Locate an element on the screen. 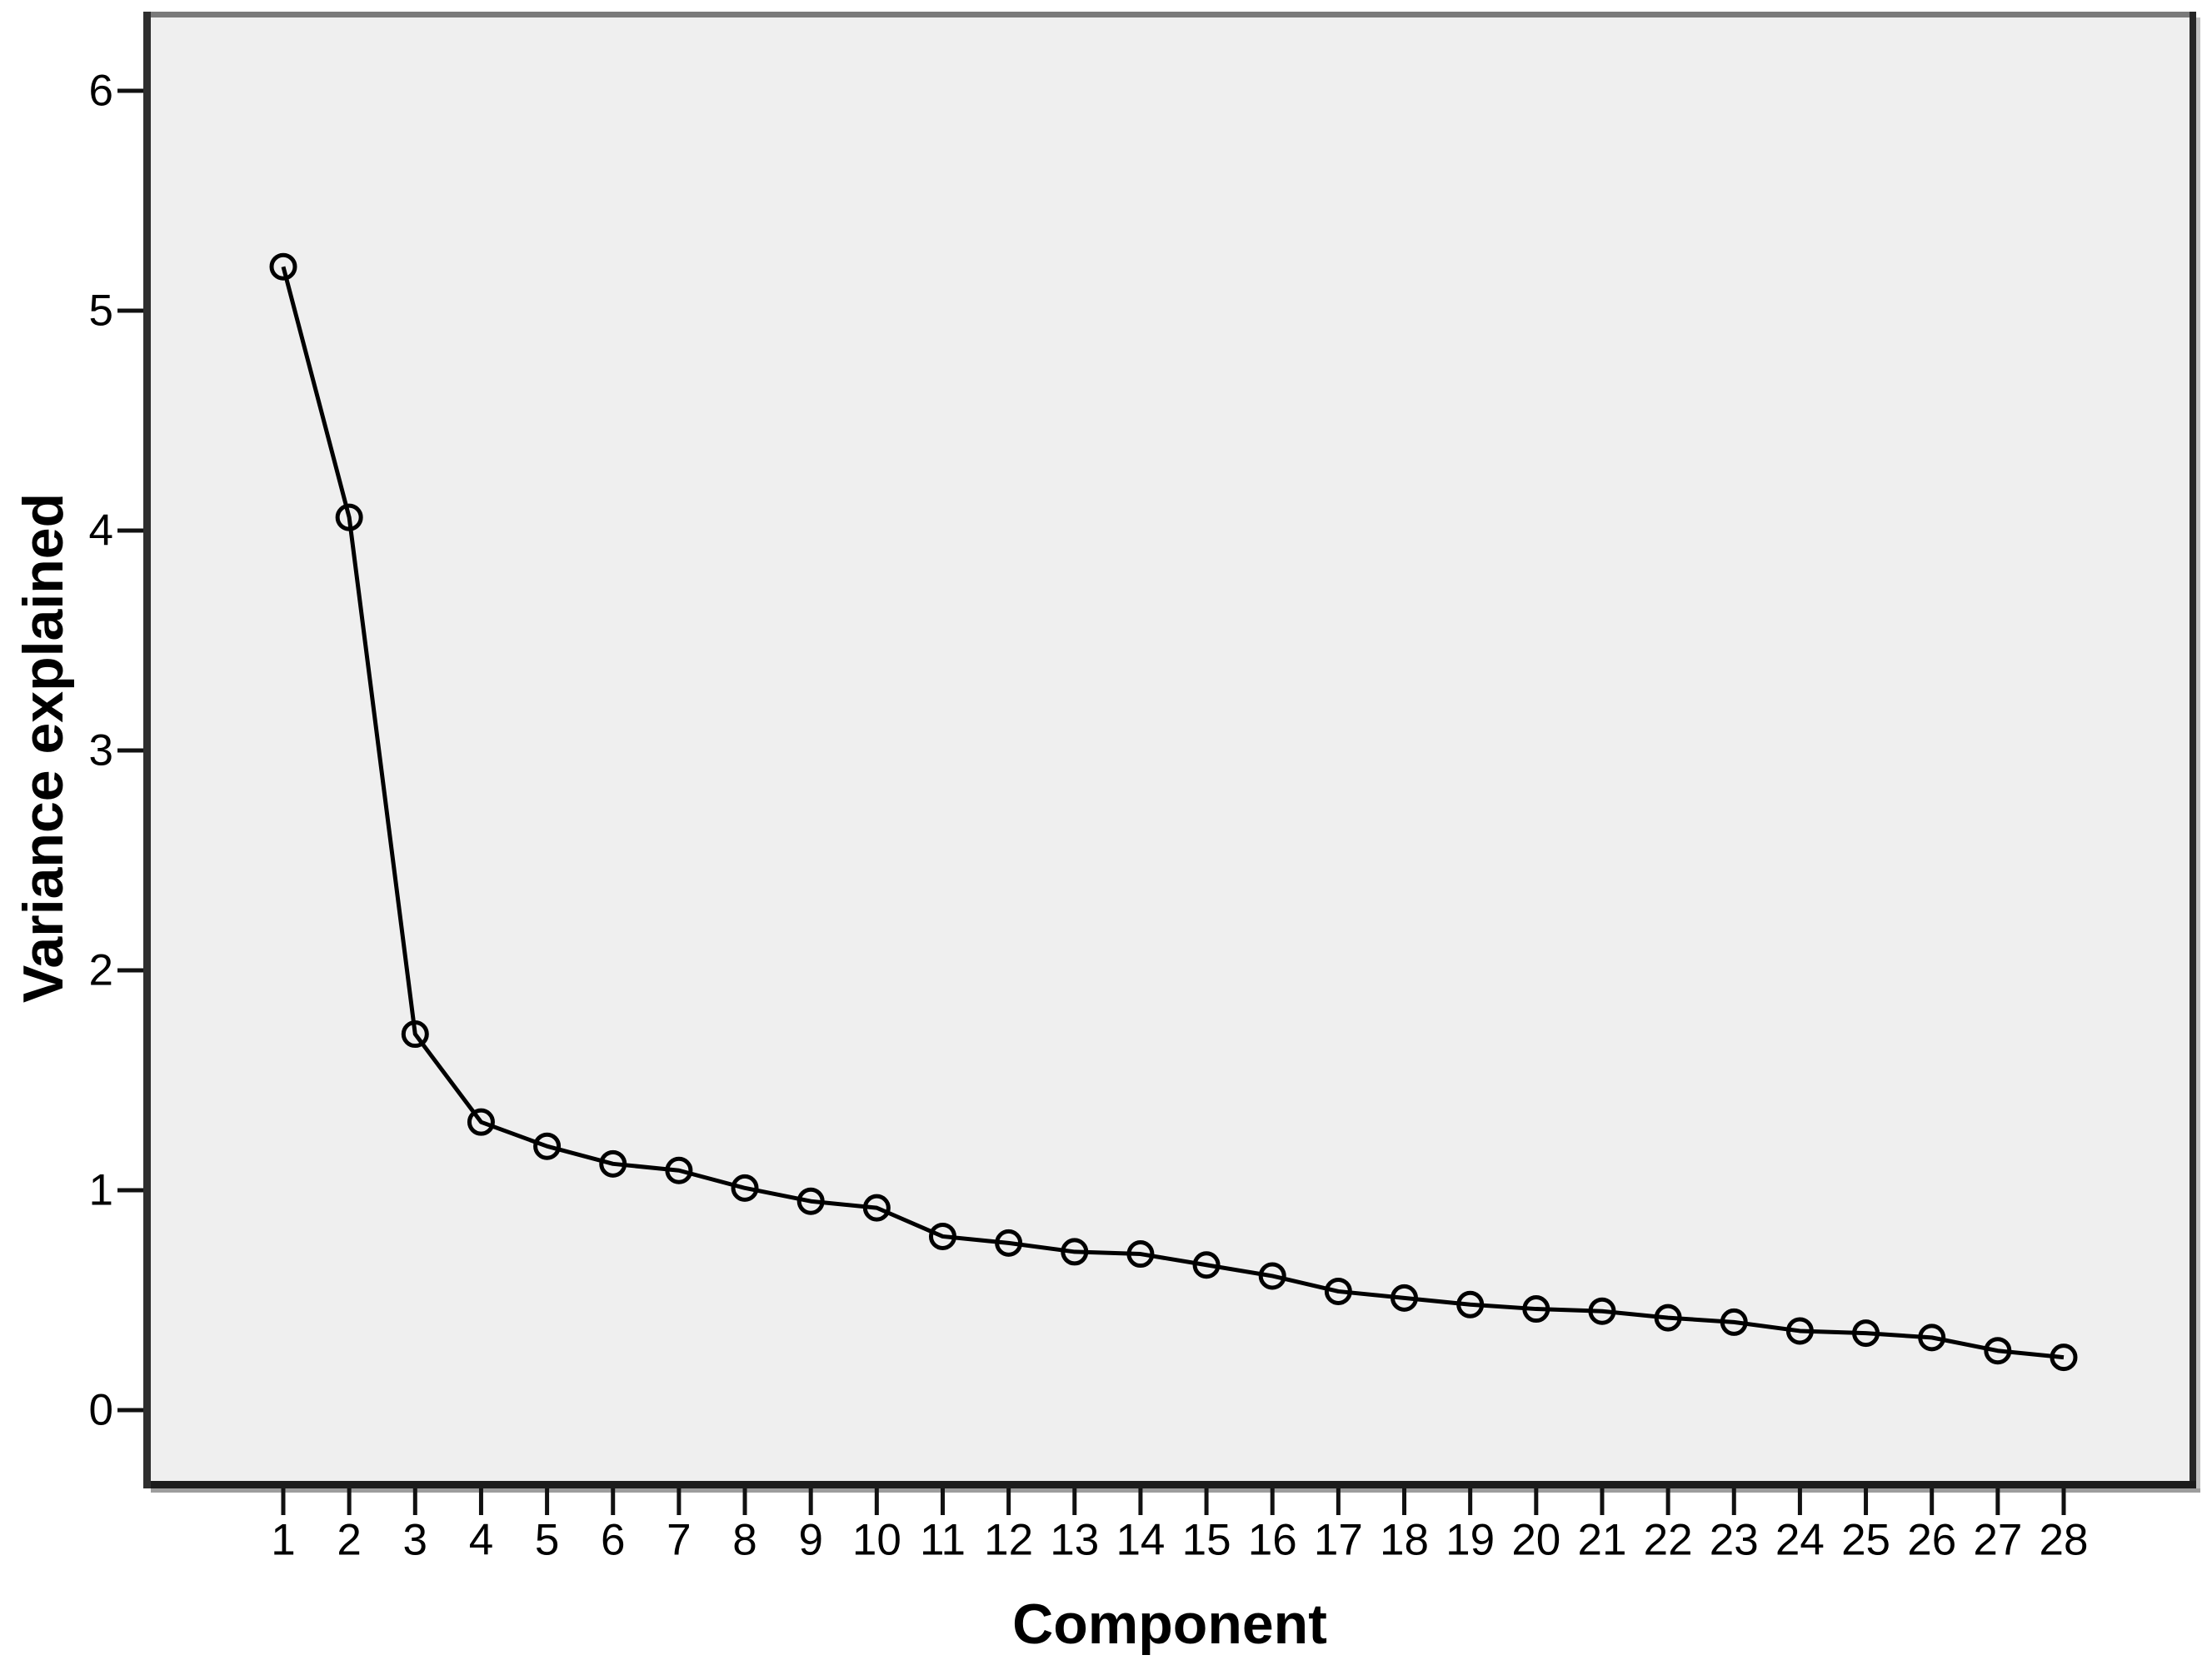 The height and width of the screenshot is (1665, 2212). x-tick-label: 15 is located at coordinates (1206, 1540).